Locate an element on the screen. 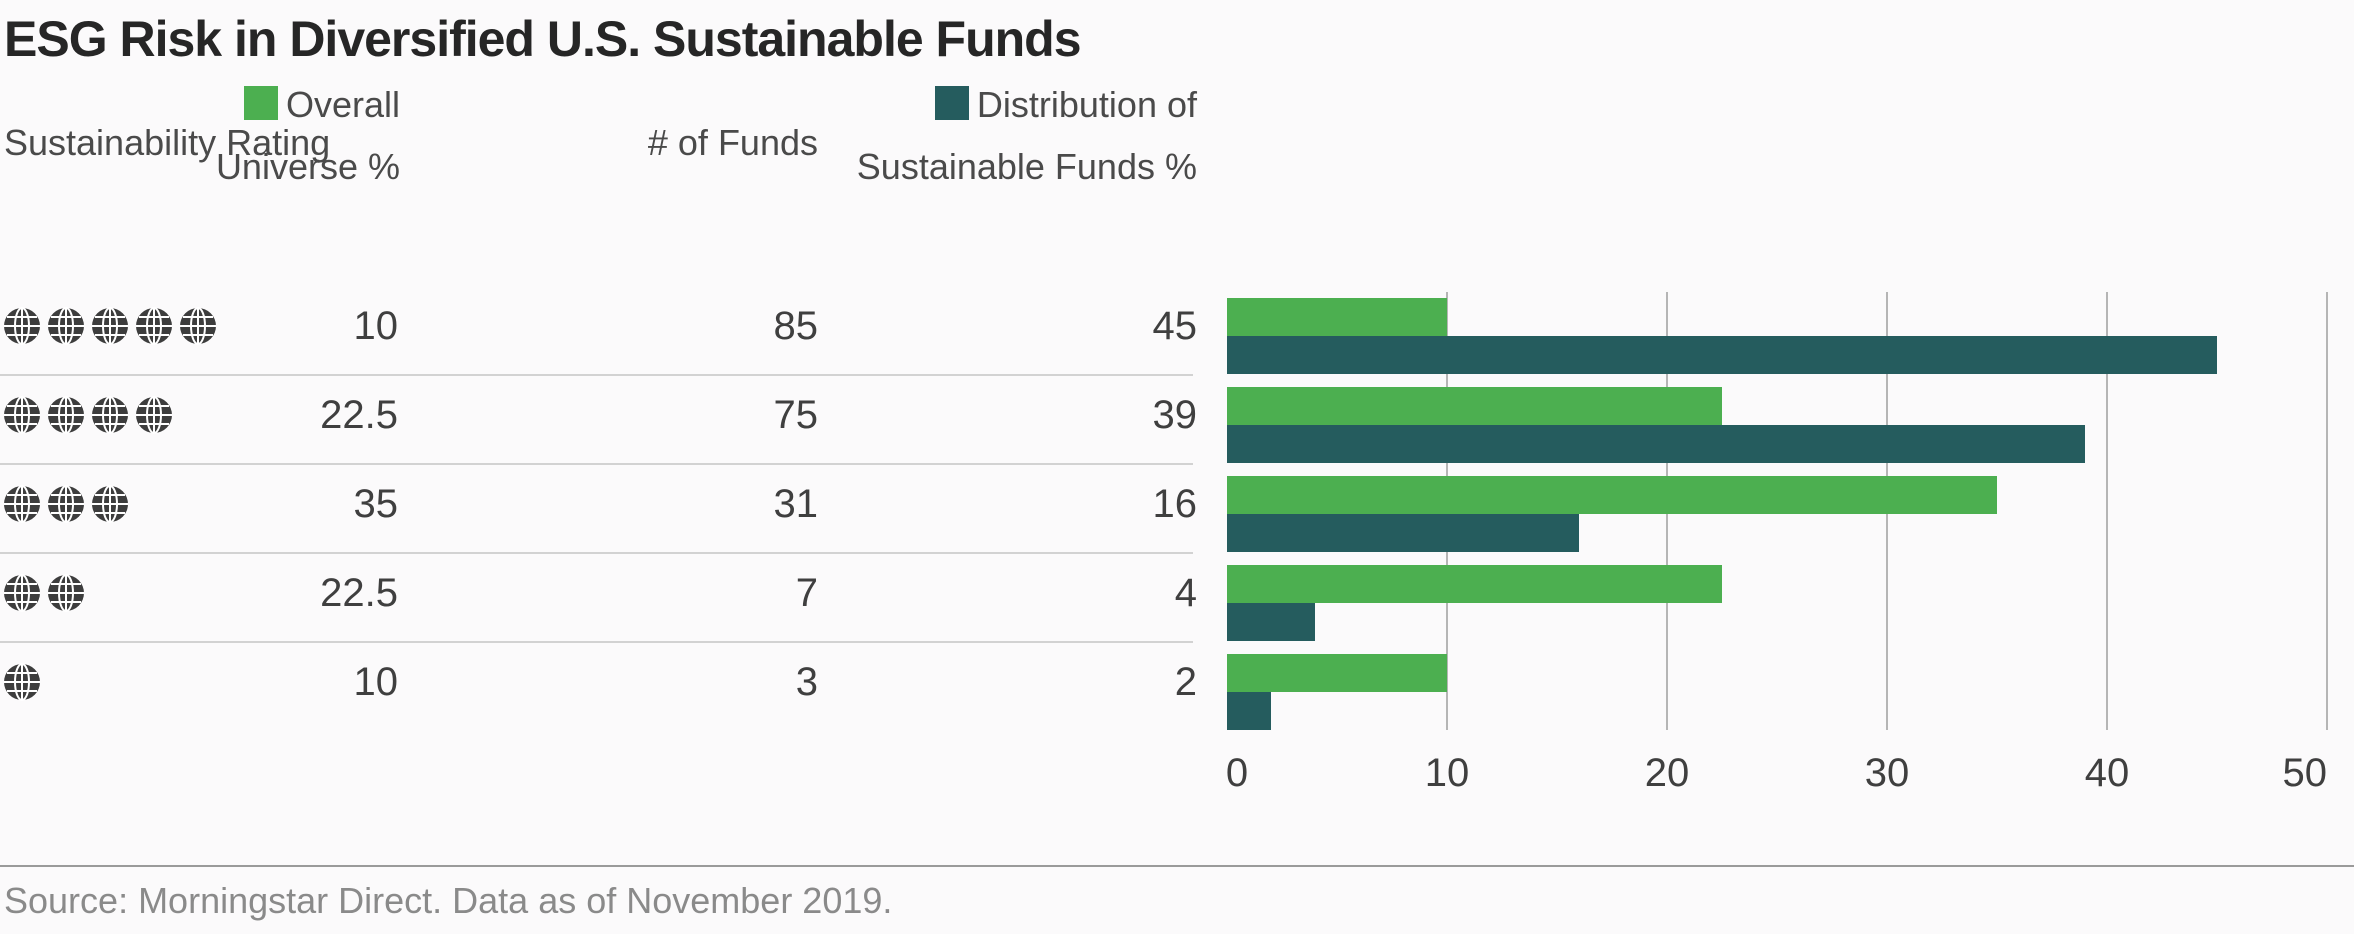 The width and height of the screenshot is (2354, 934). cell-distribution: 16 is located at coordinates (1175, 504).